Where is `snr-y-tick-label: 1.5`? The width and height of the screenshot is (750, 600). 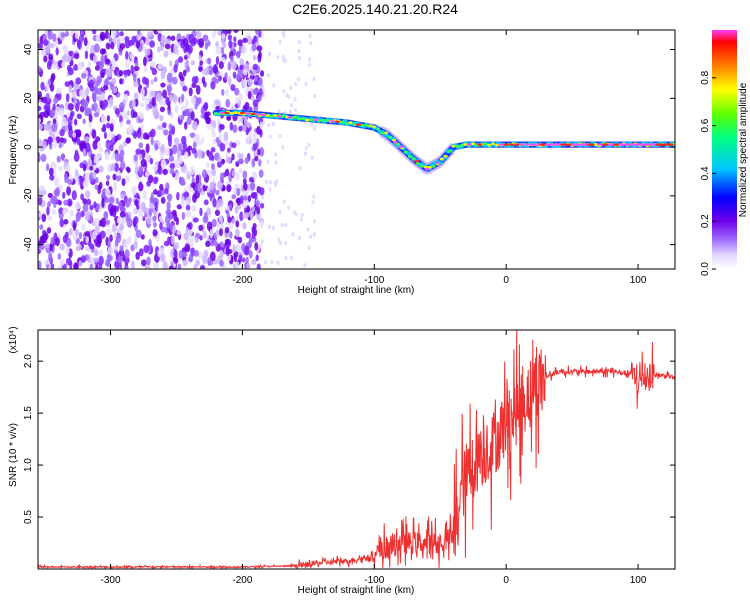
snr-y-tick-label: 1.5 is located at coordinates (28, 413).